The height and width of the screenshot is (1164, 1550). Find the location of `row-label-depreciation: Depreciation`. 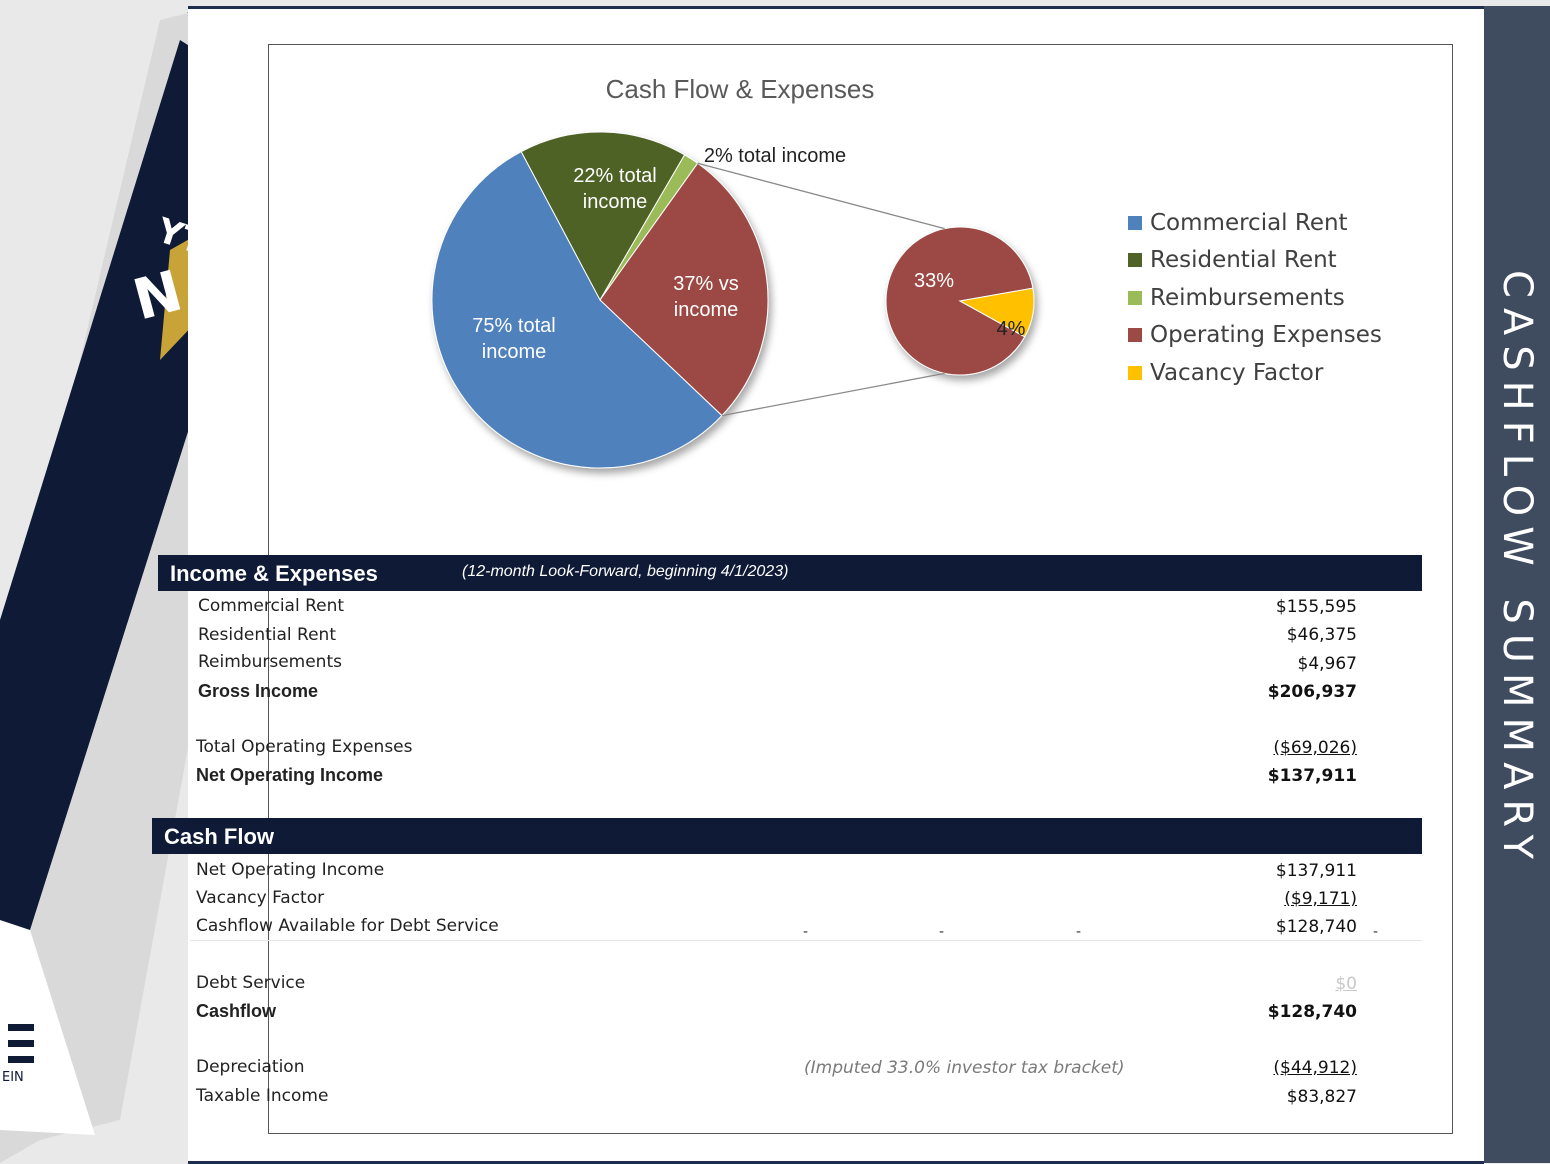

row-label-depreciation: Depreciation is located at coordinates (250, 1067).